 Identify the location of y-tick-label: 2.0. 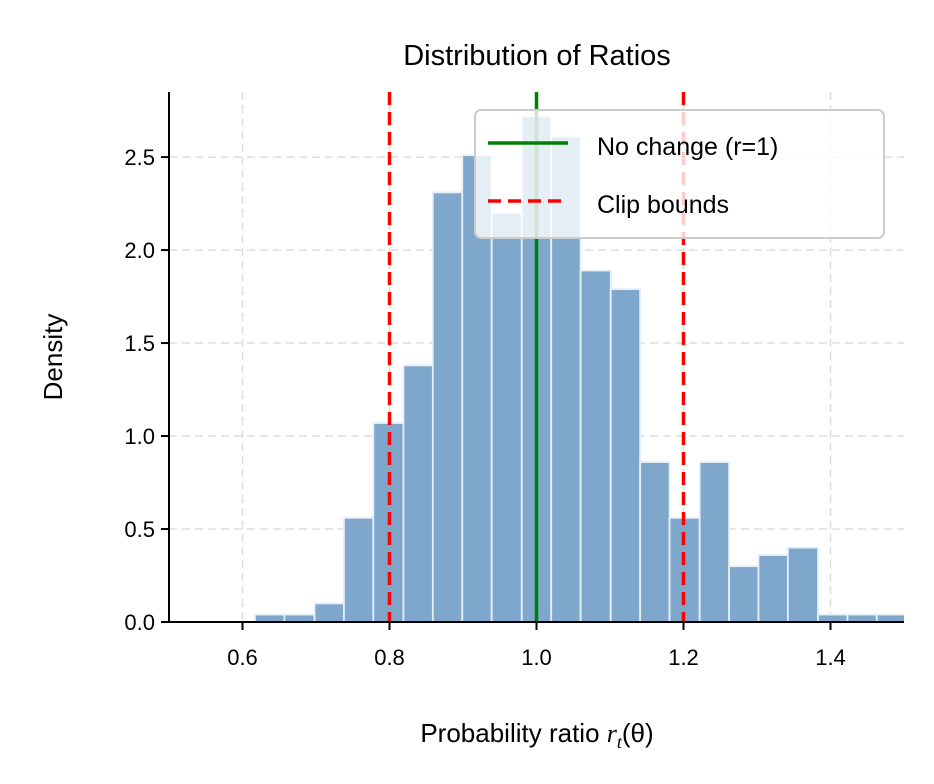
(139, 250).